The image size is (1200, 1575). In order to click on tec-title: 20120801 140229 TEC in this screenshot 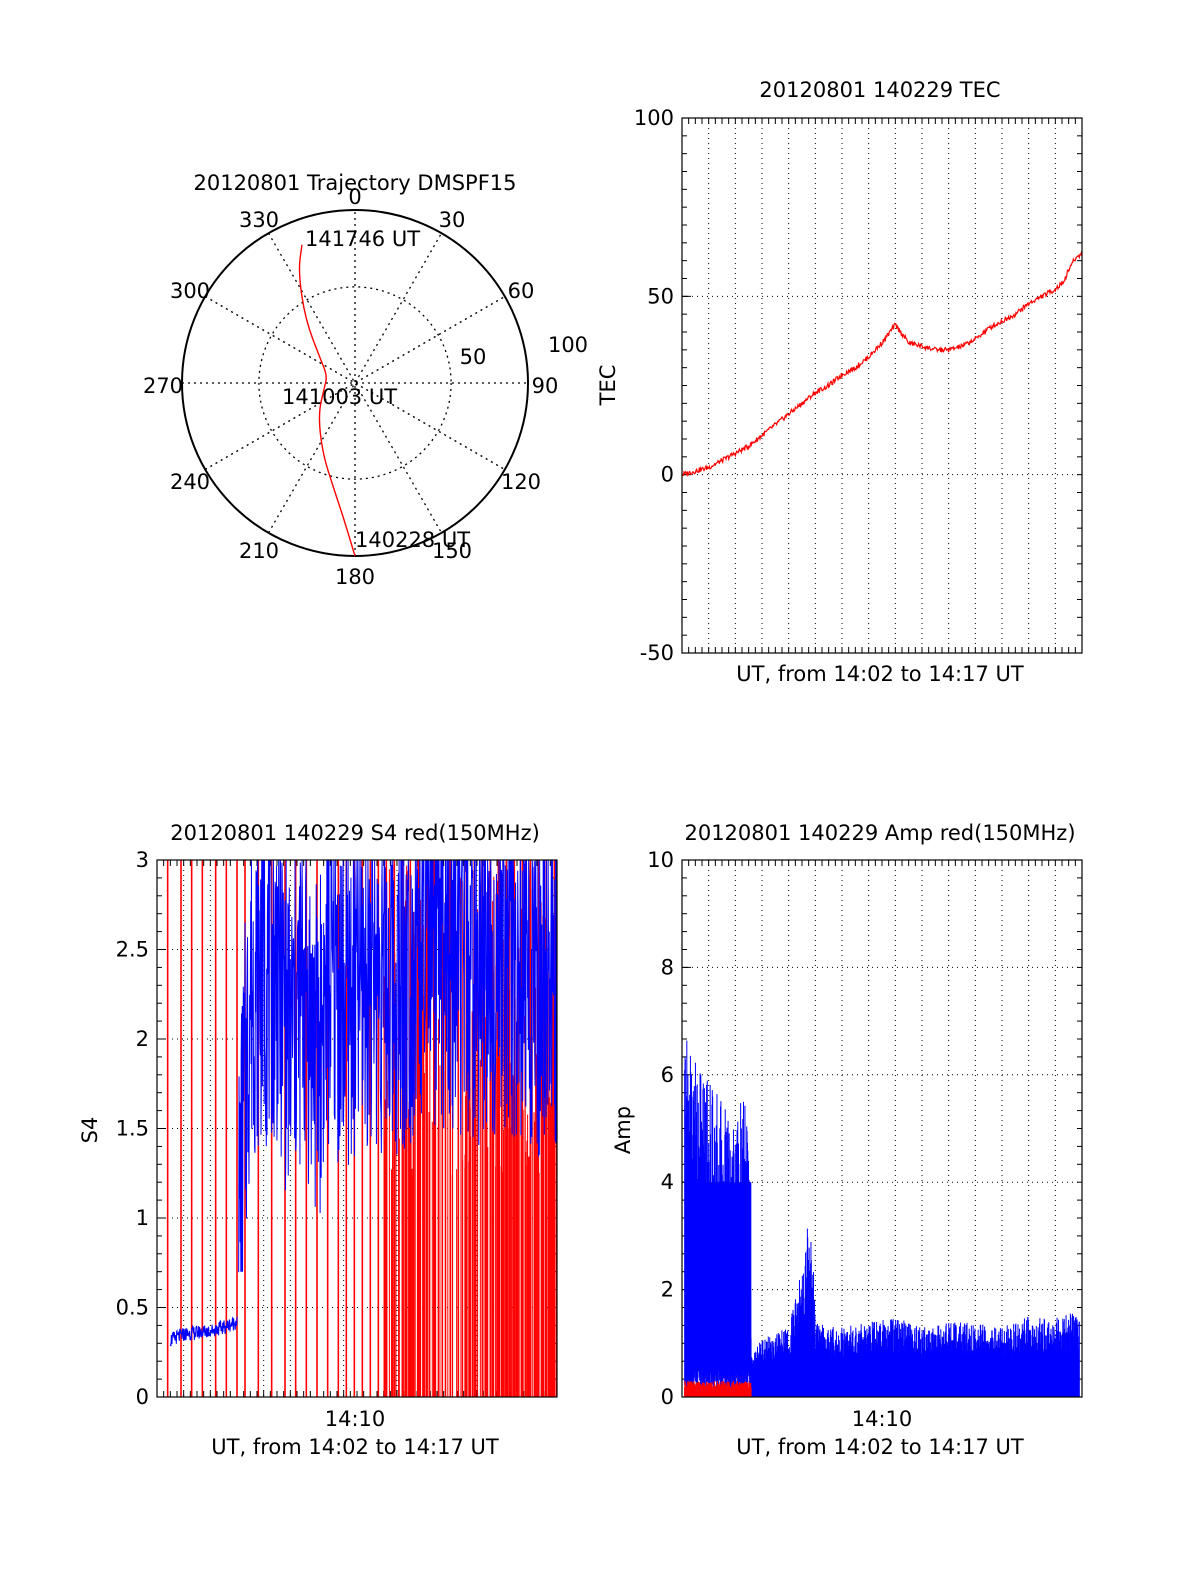, I will do `click(879, 90)`.